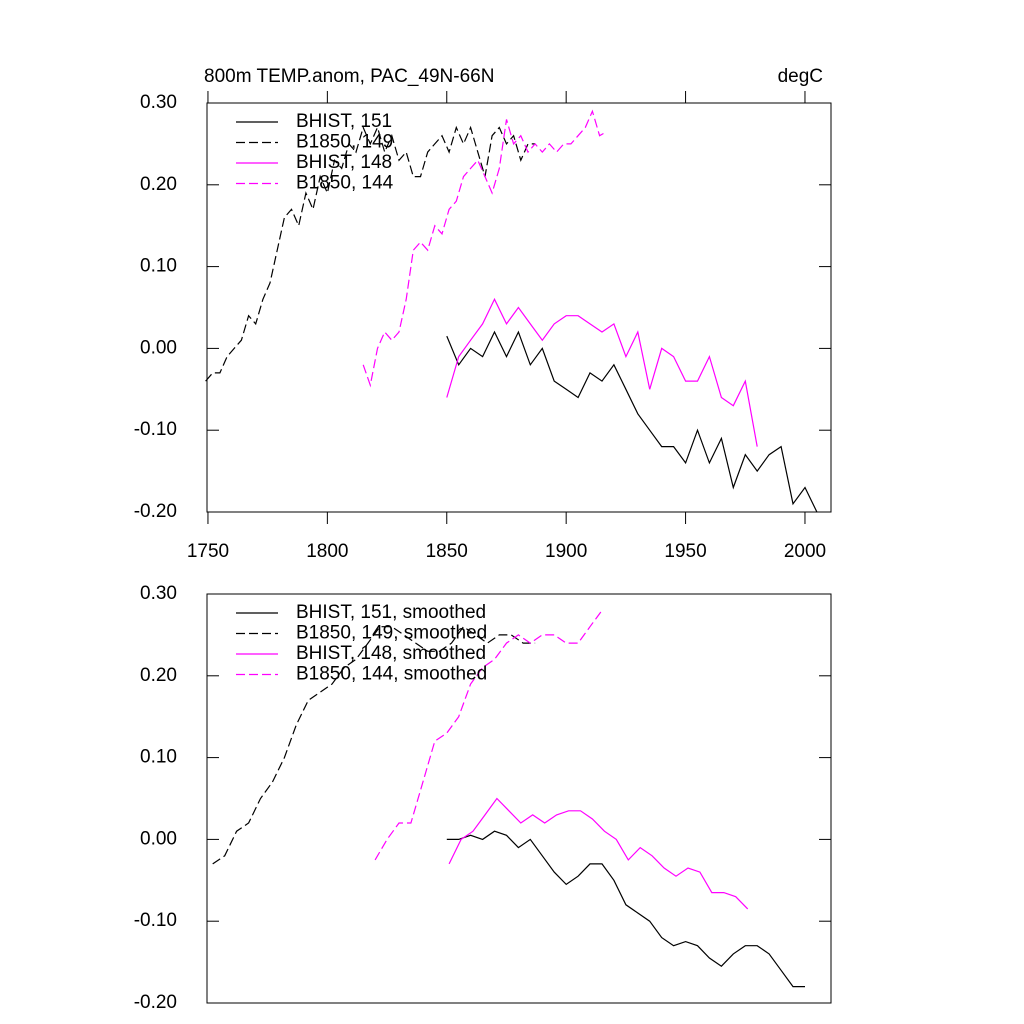 This screenshot has height=1024, width=1024. I want to click on legend-label: BHIST, 151, smoothed, so click(391, 612).